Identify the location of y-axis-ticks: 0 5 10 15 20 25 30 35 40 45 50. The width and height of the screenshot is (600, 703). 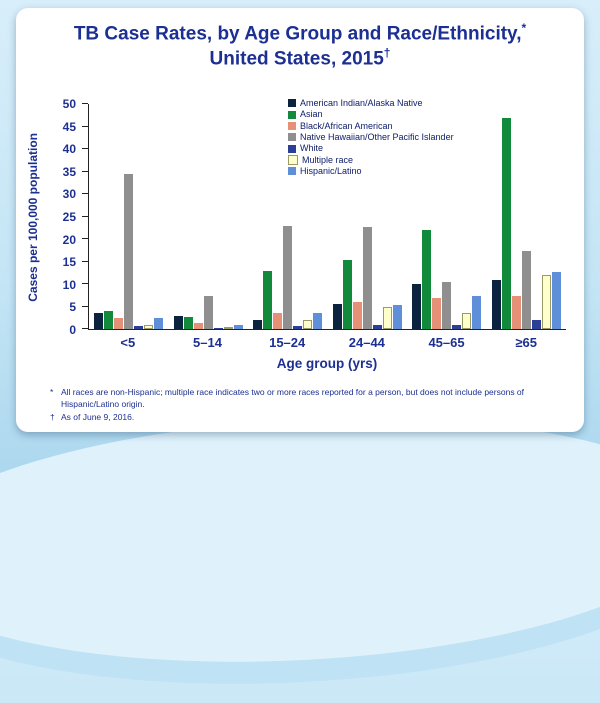
(64, 217).